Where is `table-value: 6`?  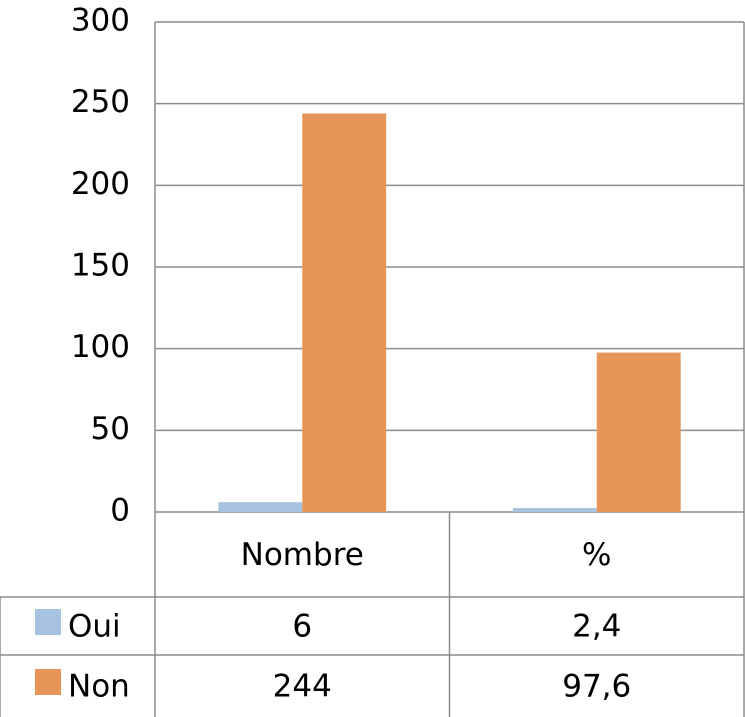 table-value: 6 is located at coordinates (302, 627).